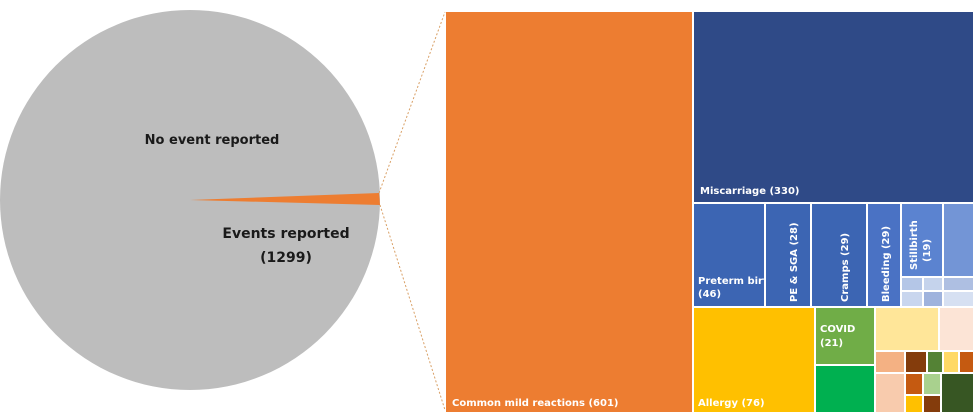 Image resolution: width=973 pixels, height=412 pixels. What do you see at coordinates (914, 245) in the screenshot?
I see `treemap-label-stillbirth: Stillbirth` at bounding box center [914, 245].